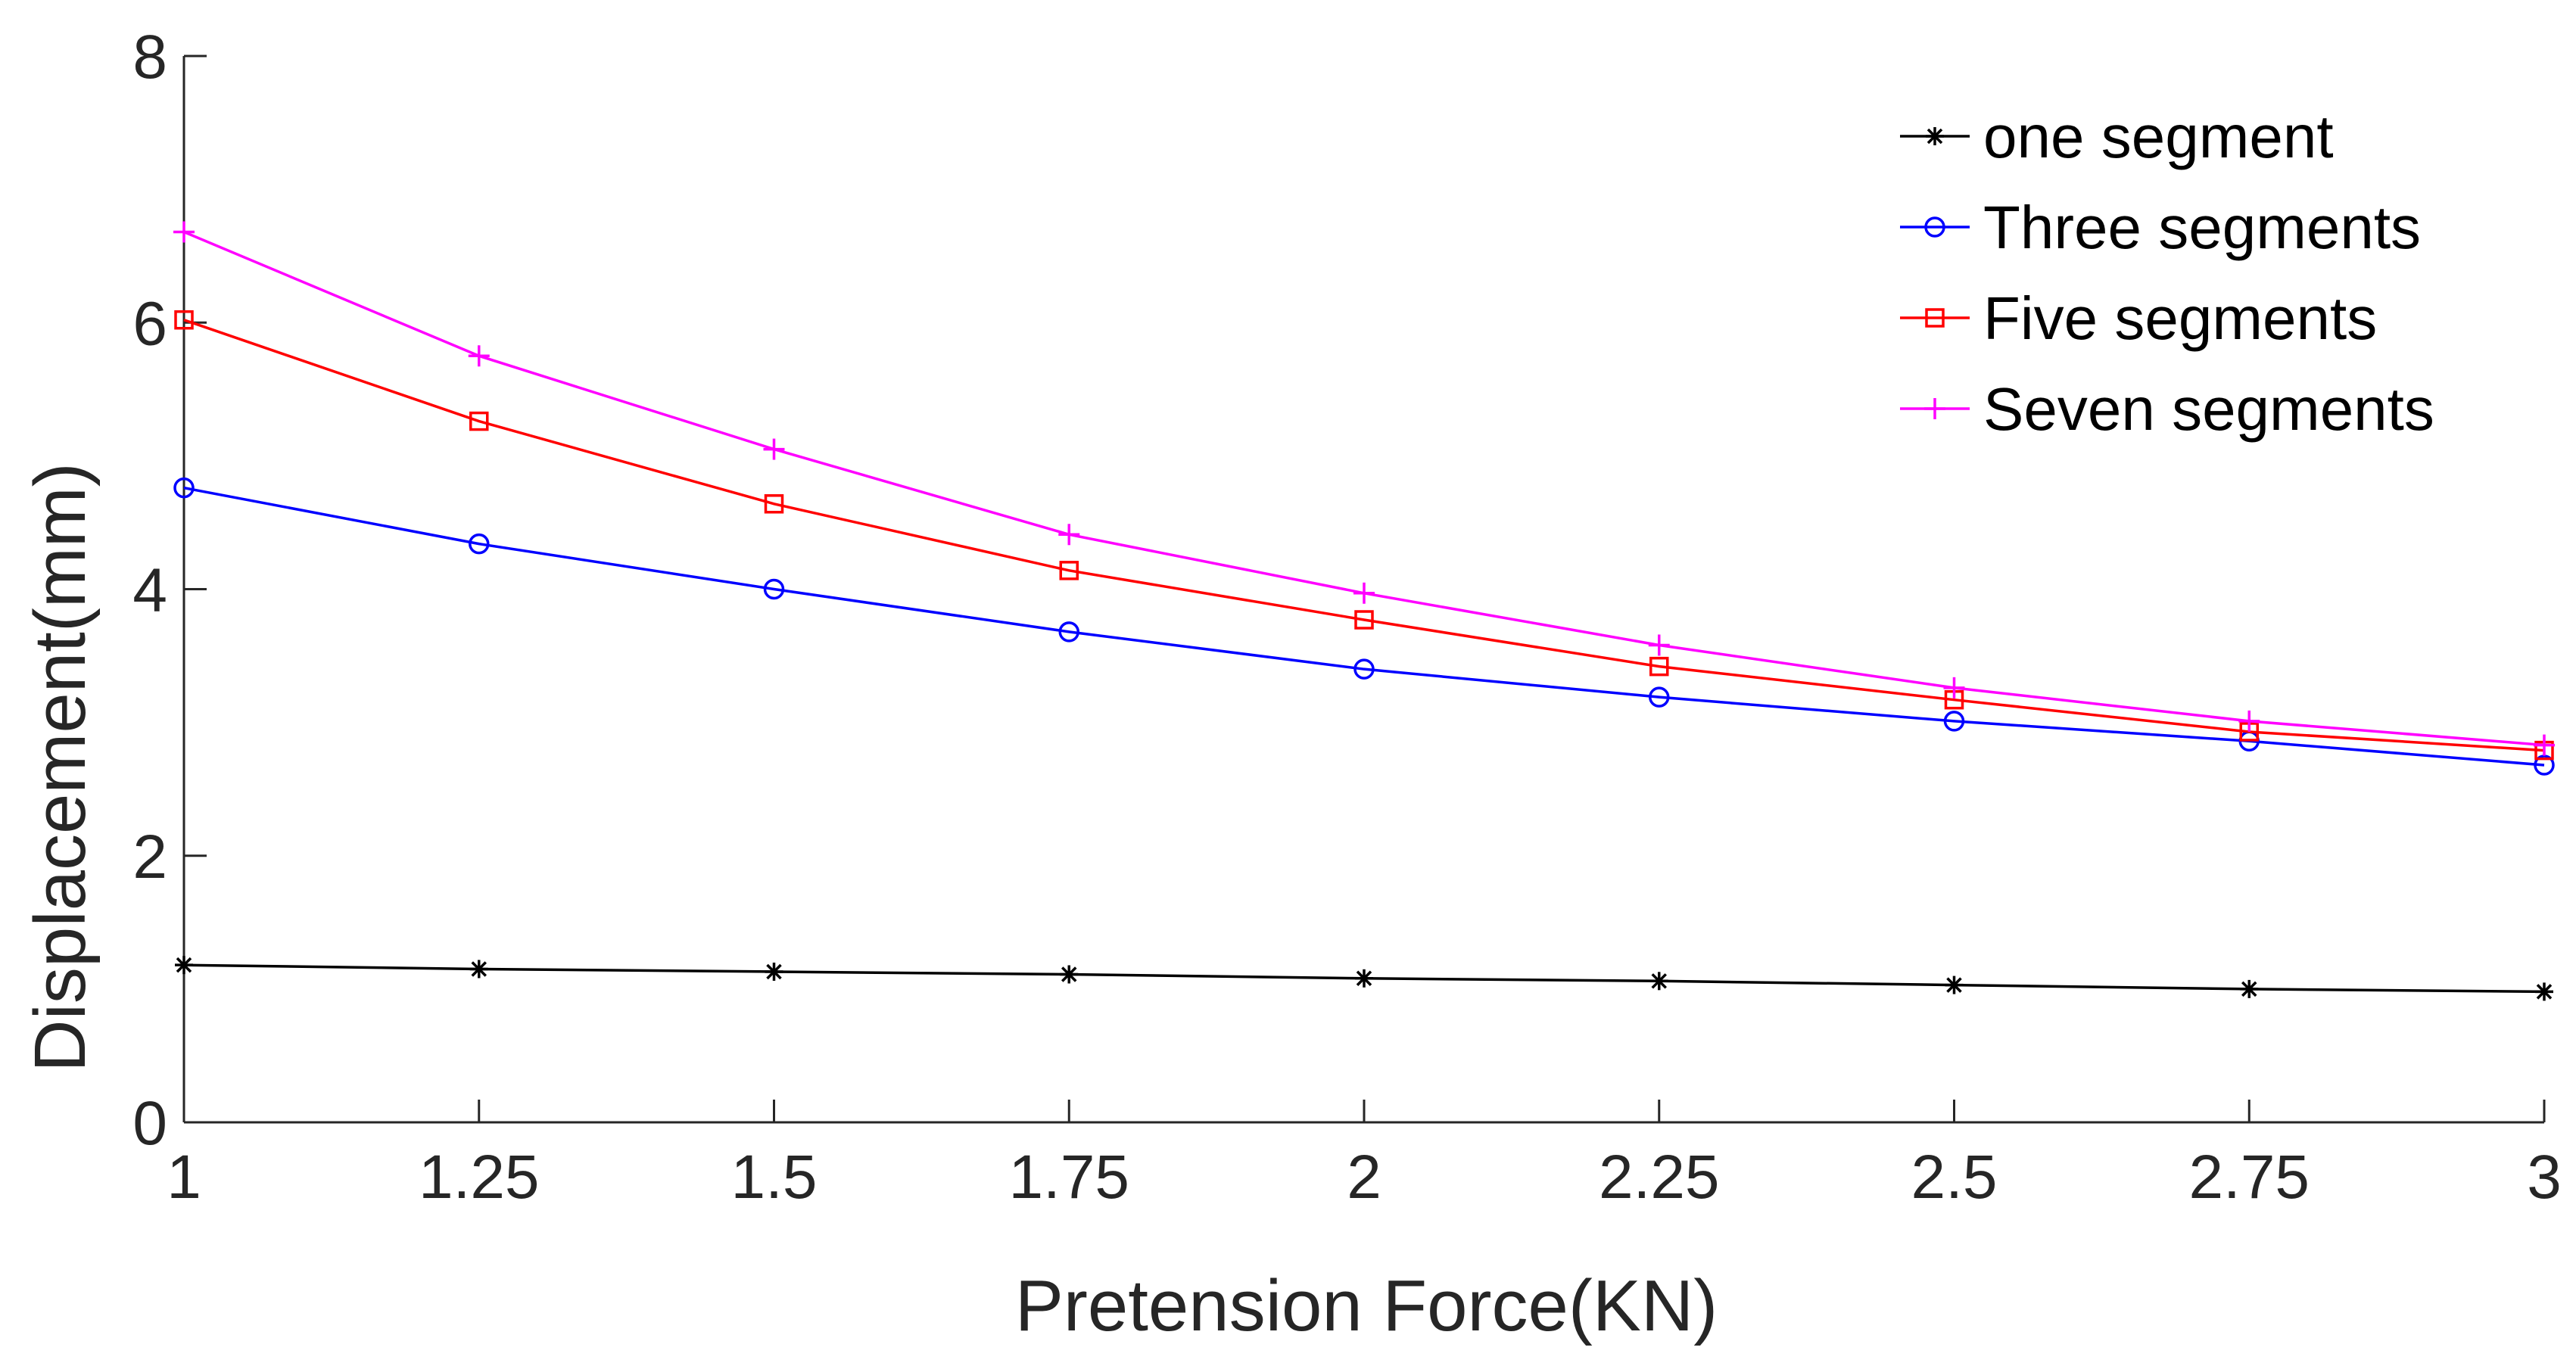  I want to click on legend-label: Five segments, so click(2180, 318).